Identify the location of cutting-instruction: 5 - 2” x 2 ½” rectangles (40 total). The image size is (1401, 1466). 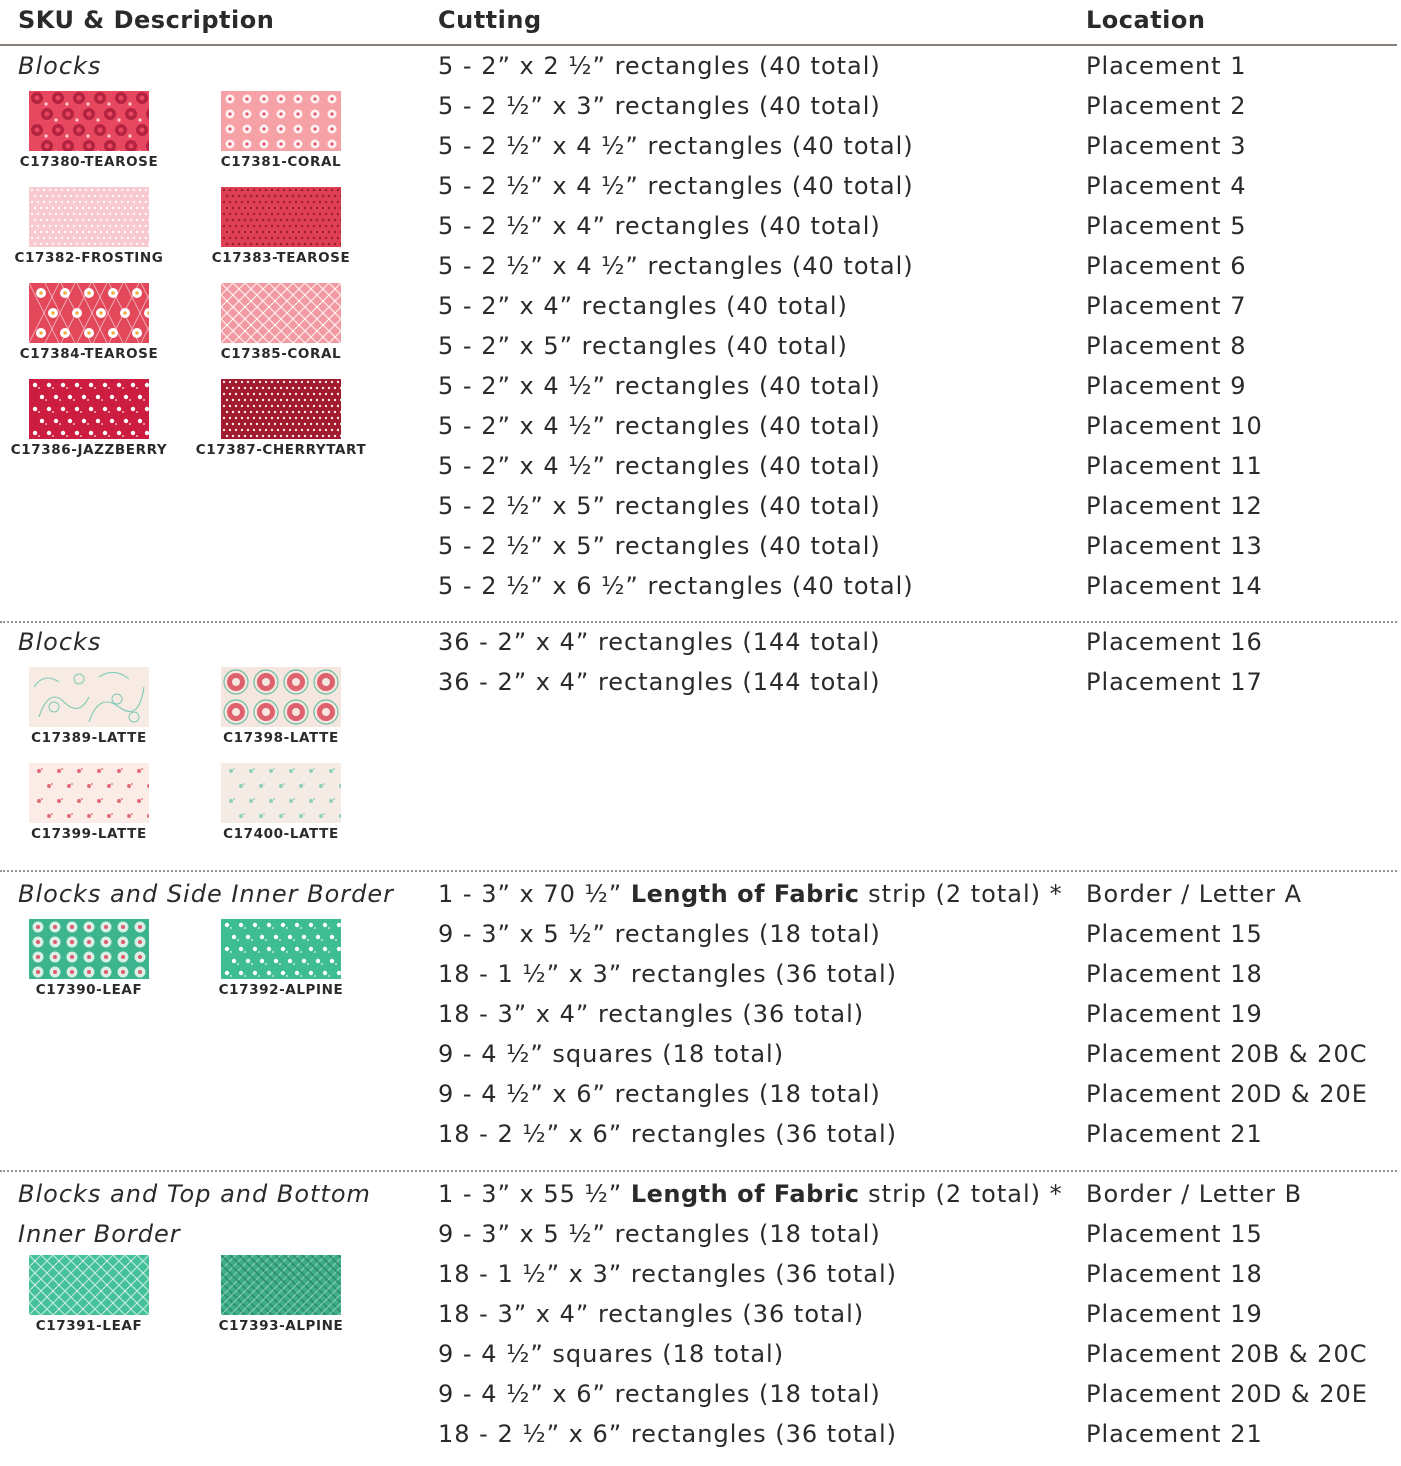
(659, 66).